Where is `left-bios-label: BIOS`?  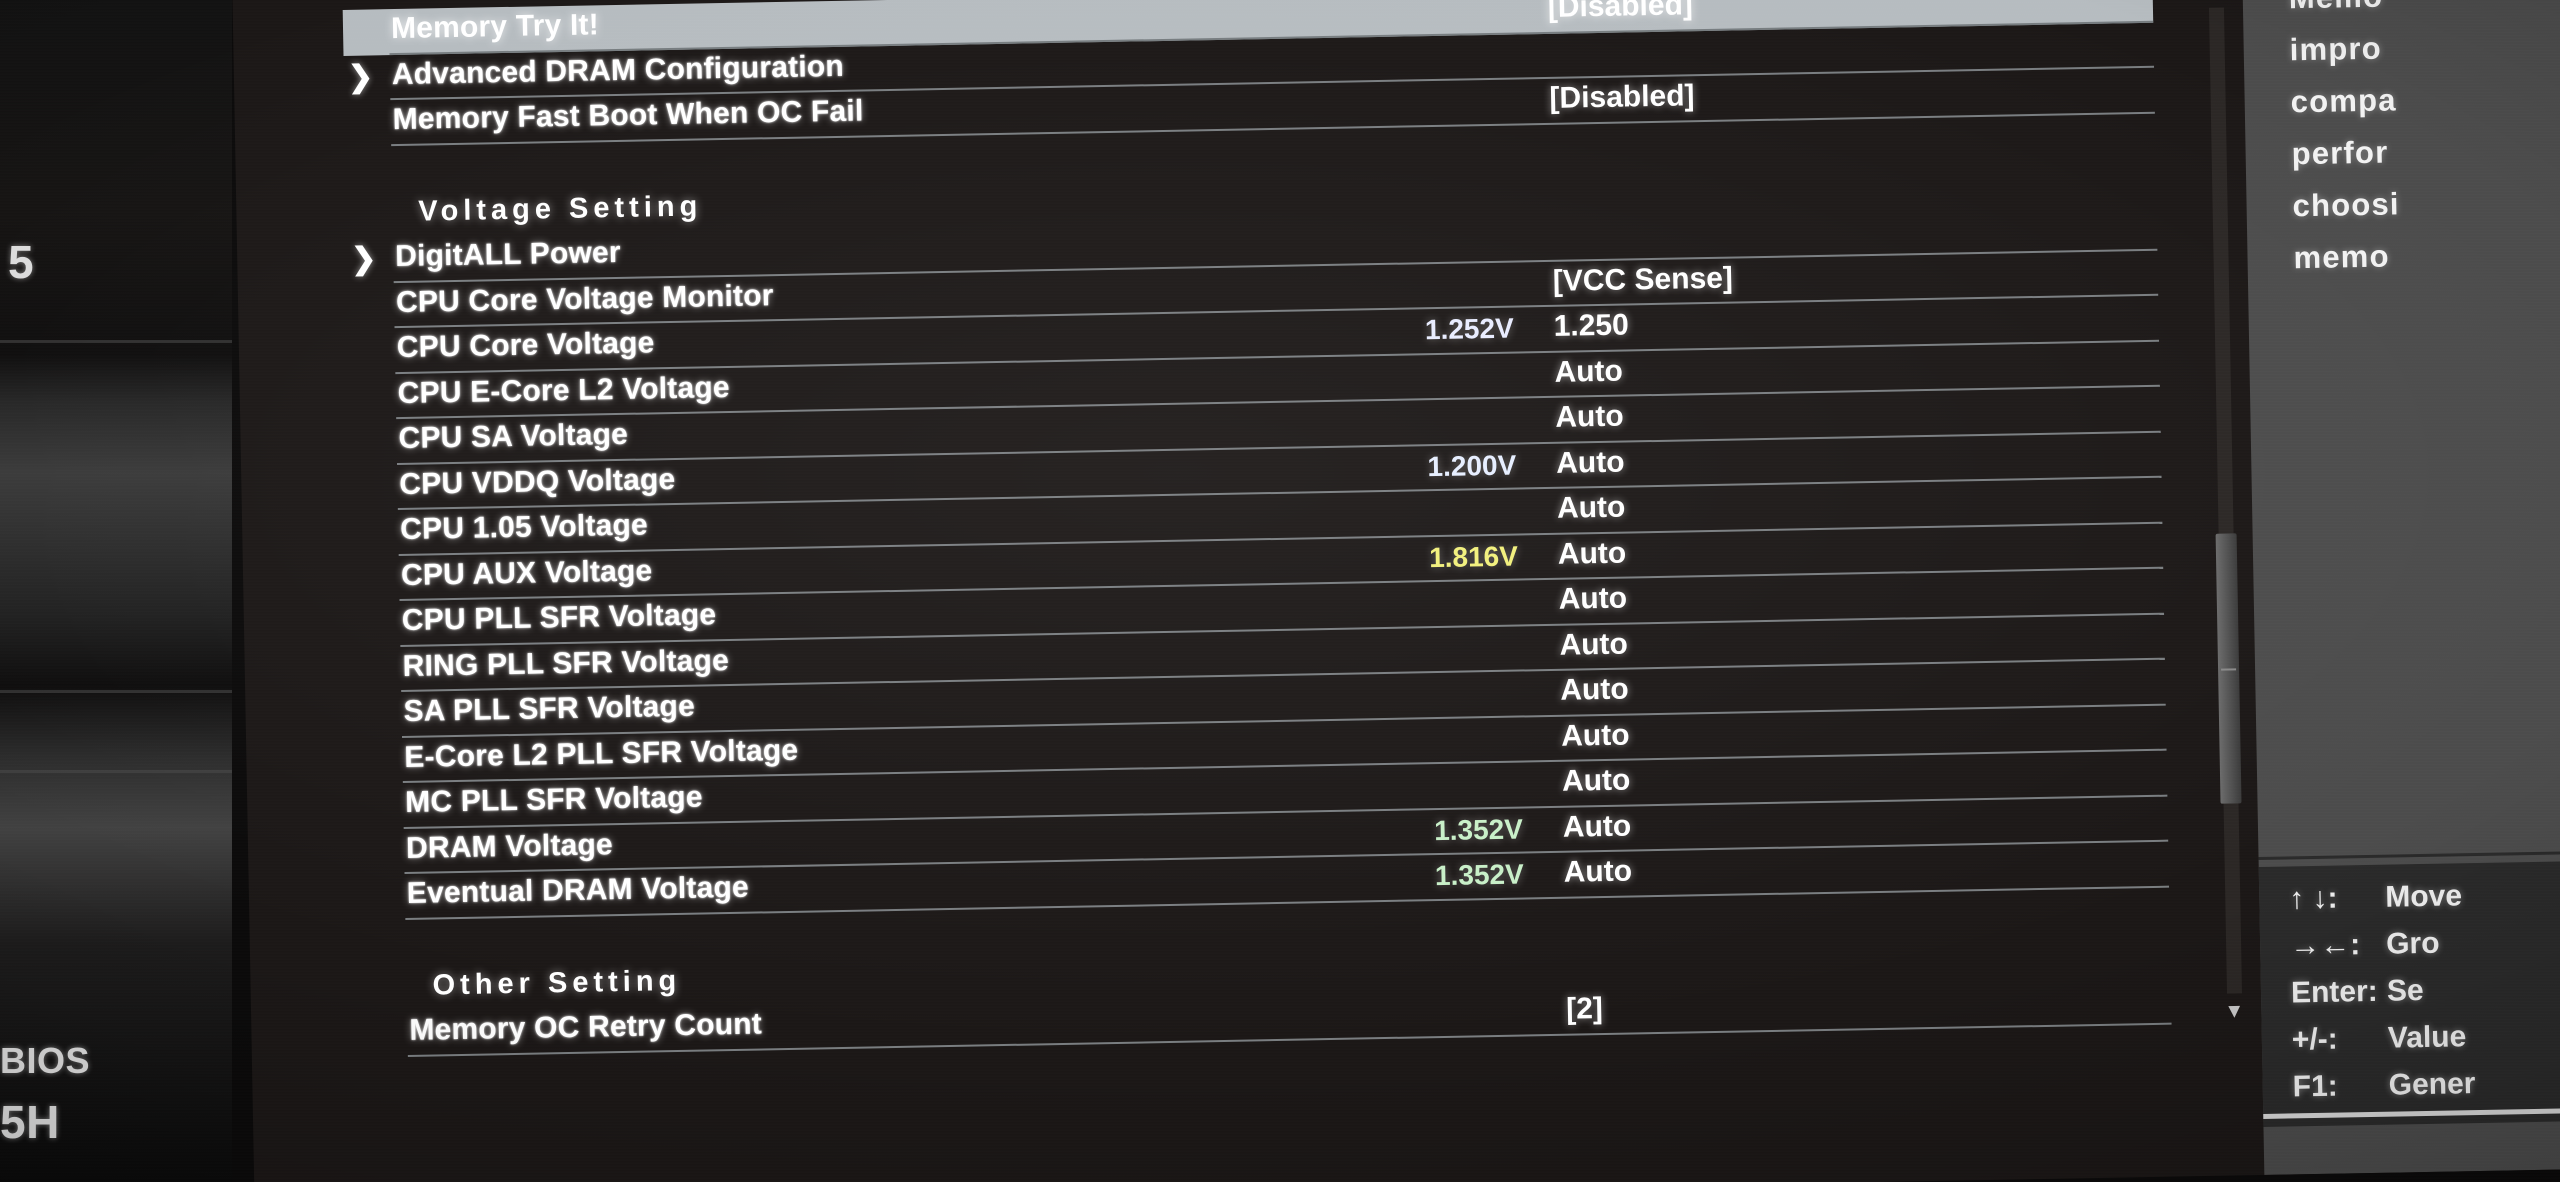 left-bios-label: BIOS is located at coordinates (45, 1060).